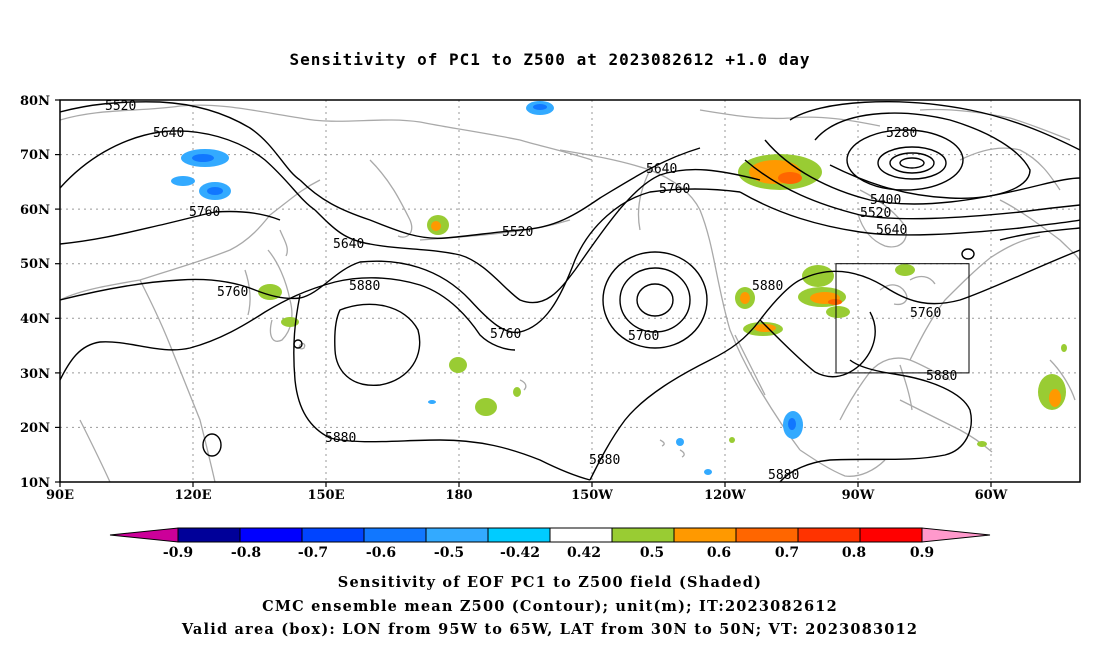 Image resolution: width=1100 pixels, height=650 pixels. I want to click on lon-label-90w: 90W, so click(858, 495).